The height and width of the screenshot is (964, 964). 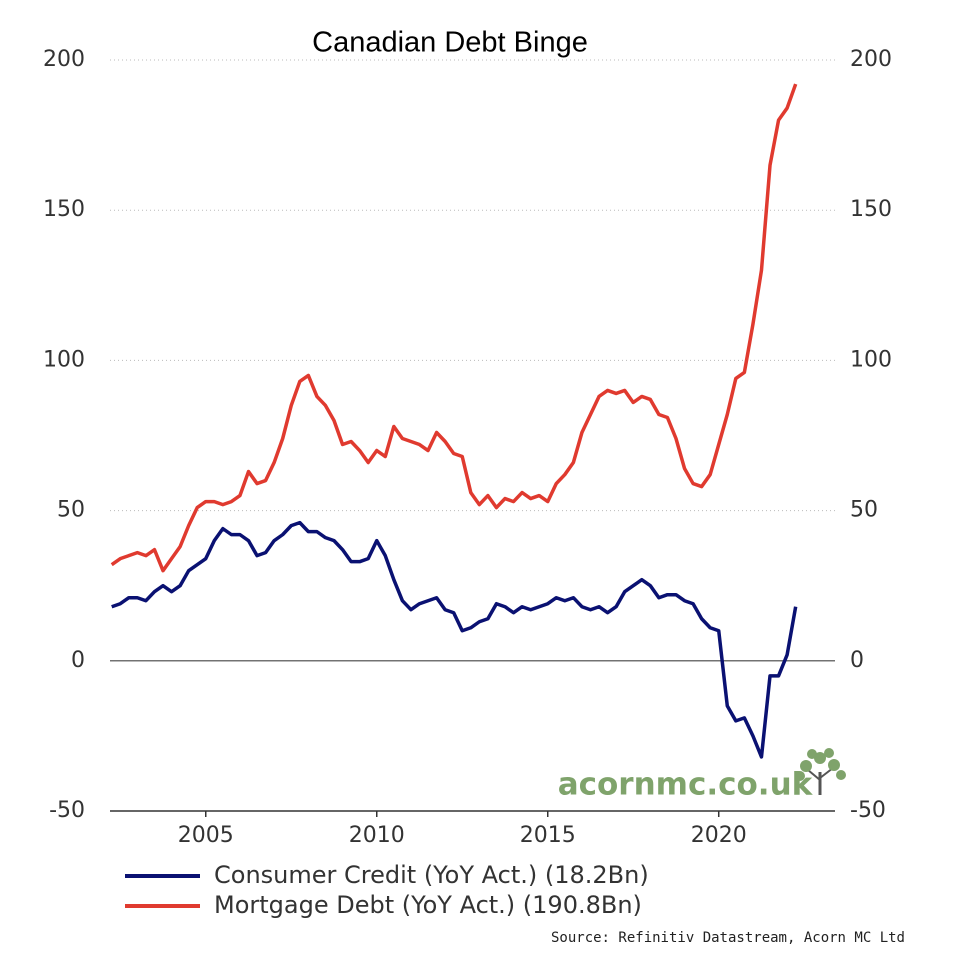 What do you see at coordinates (548, 835) in the screenshot?
I see `x-tick-label: 2015` at bounding box center [548, 835].